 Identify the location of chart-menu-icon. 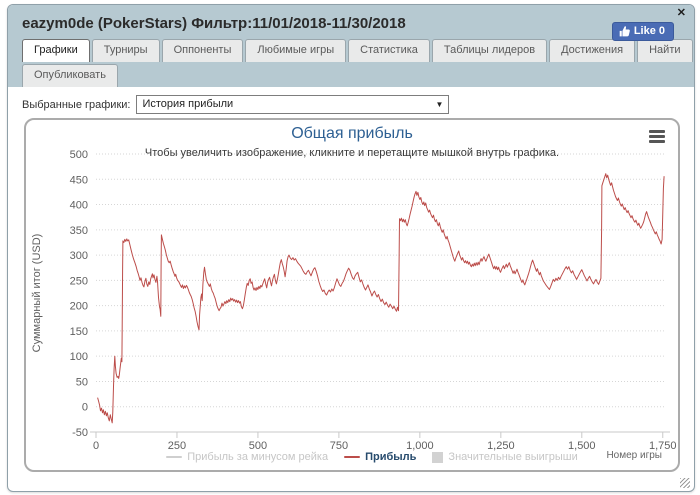
(657, 137).